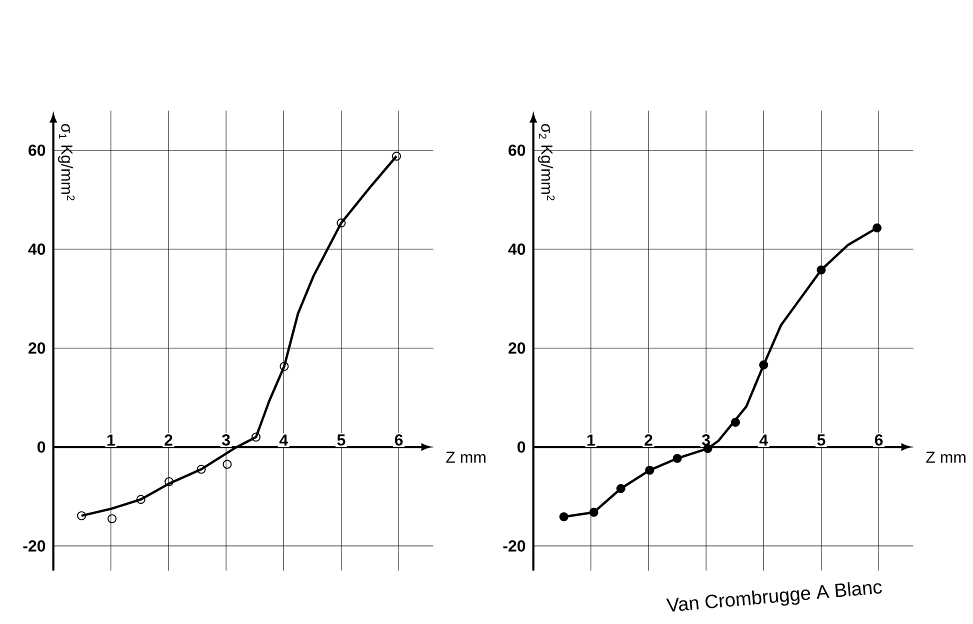 This screenshot has width=973, height=624. Describe the element at coordinates (226, 440) in the screenshot. I see `x-tick-label: 3` at that location.